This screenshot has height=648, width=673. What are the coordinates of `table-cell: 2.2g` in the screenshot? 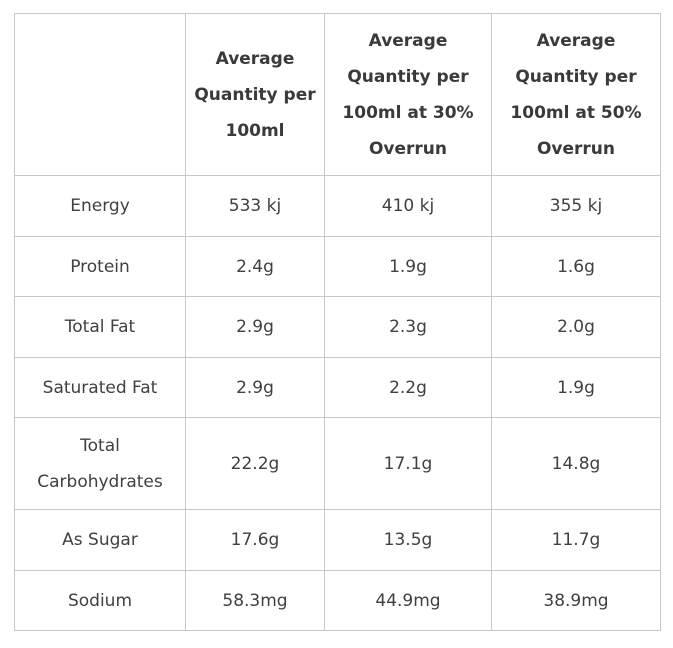 It's located at (408, 387).